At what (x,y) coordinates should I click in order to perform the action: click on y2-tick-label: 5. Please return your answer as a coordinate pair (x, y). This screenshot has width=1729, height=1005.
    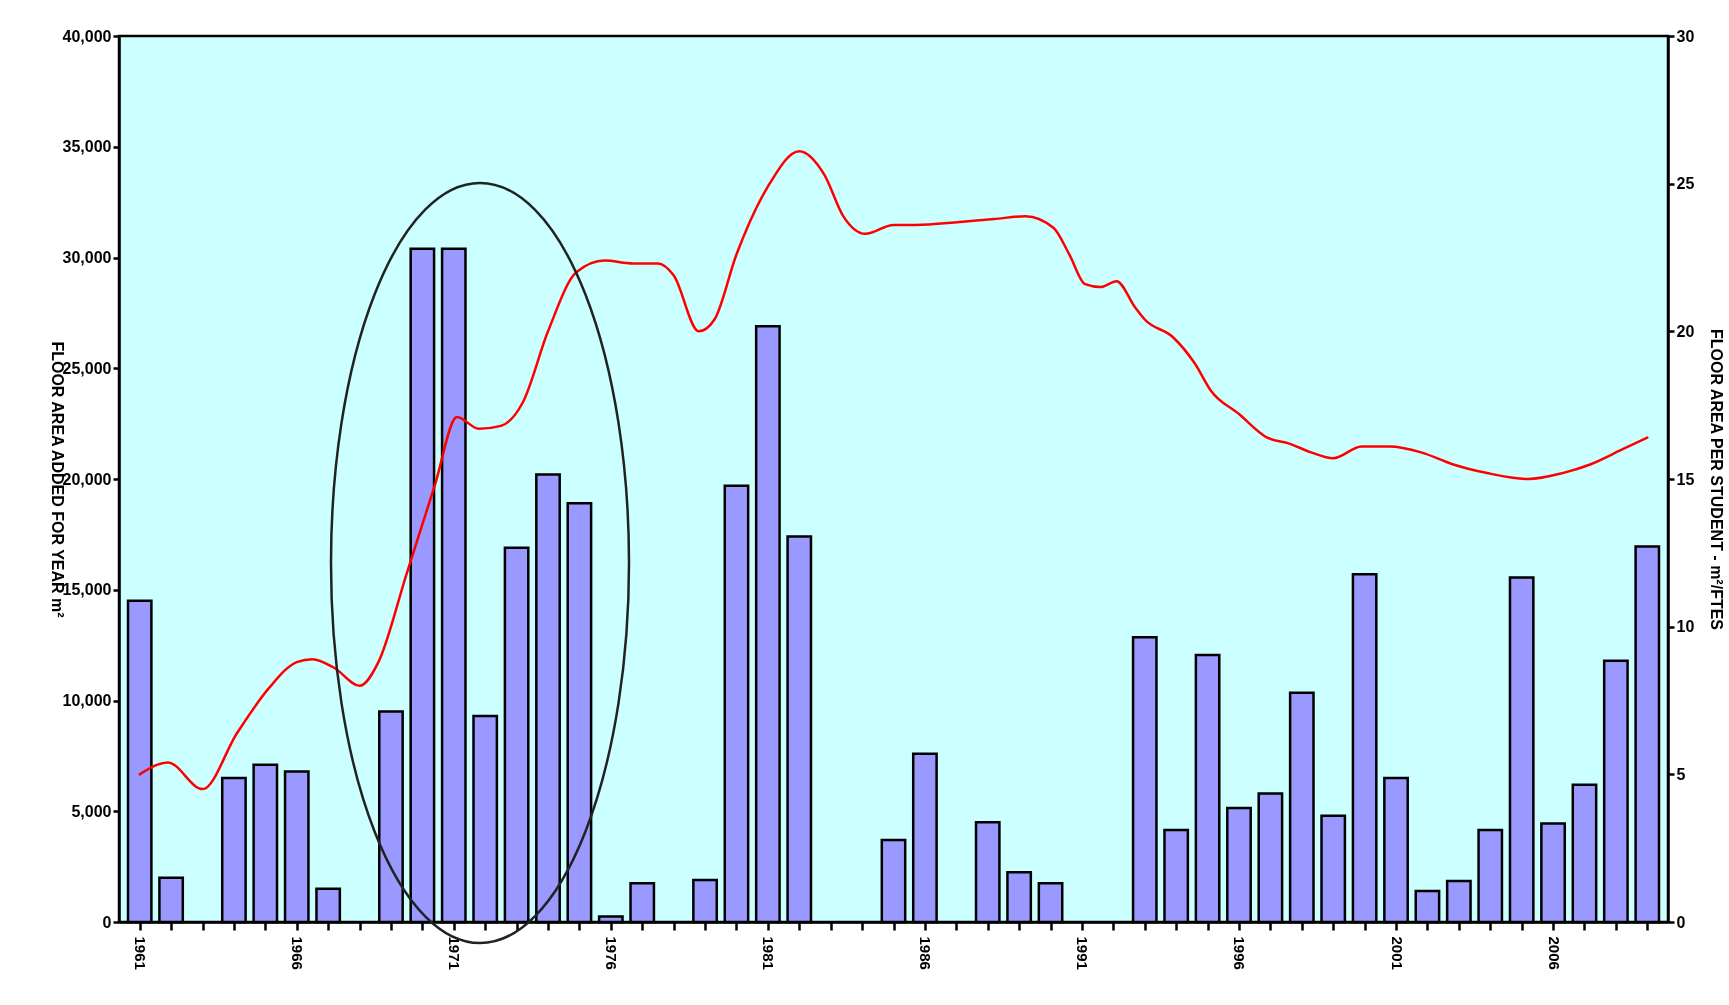
    Looking at the image, I should click on (1681, 774).